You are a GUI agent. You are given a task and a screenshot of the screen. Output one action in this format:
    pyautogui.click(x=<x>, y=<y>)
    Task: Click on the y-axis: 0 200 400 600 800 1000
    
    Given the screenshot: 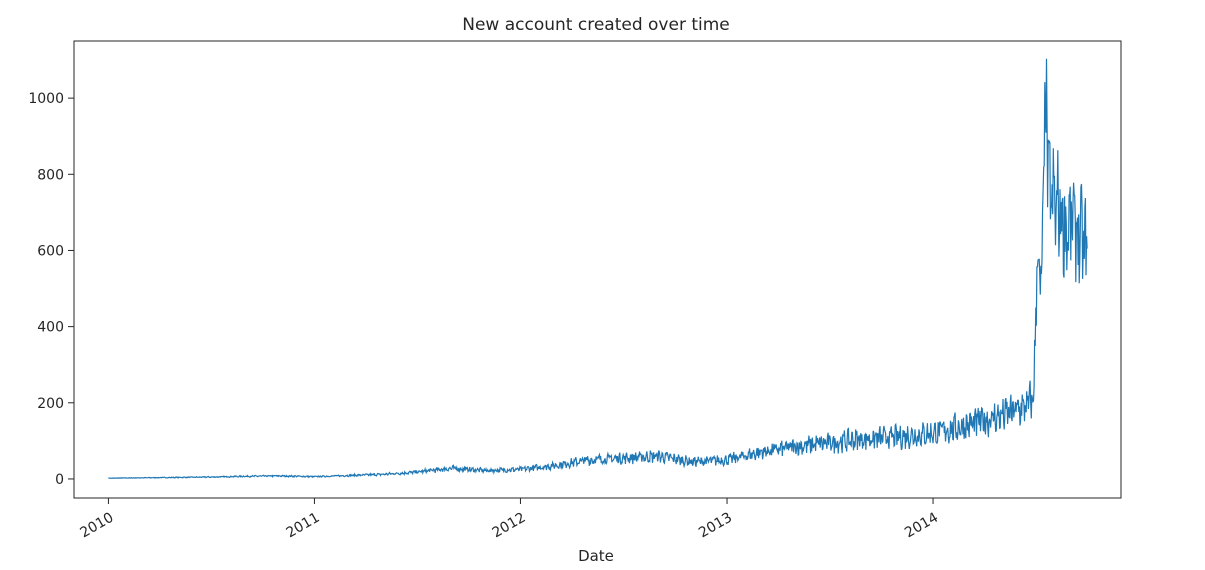 What is the action you would take?
    pyautogui.click(x=51, y=289)
    